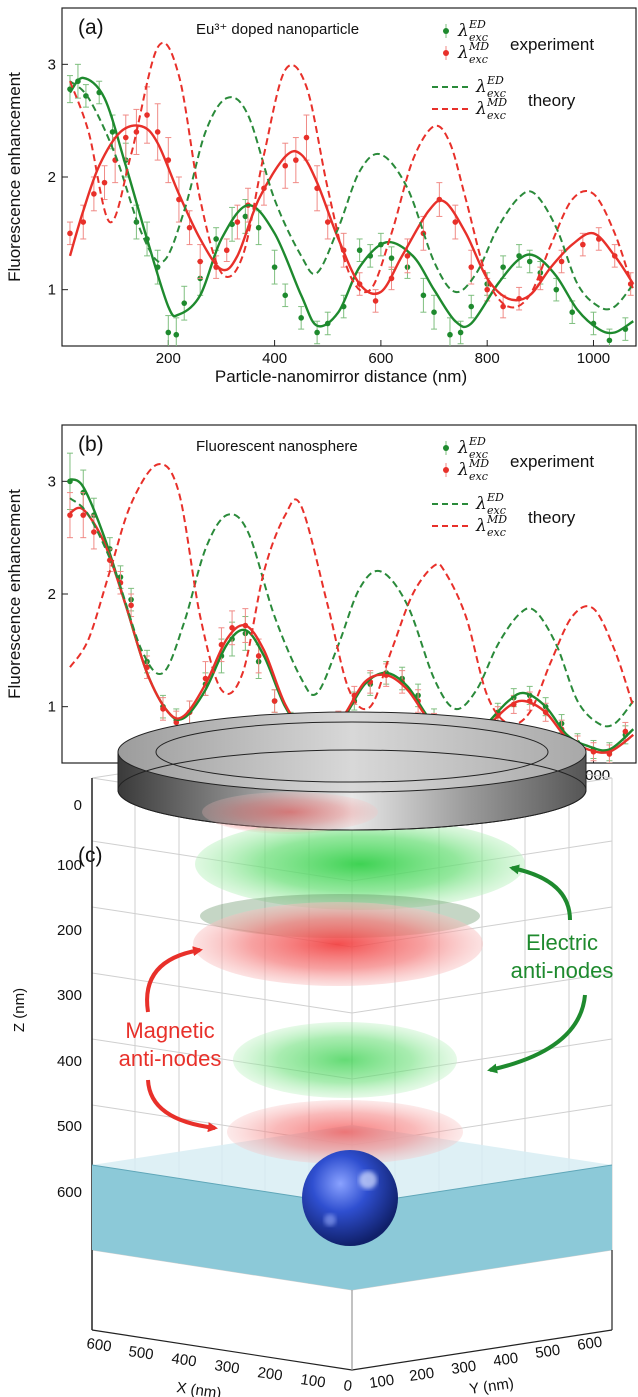 This screenshot has width=638, height=1397. I want to click on z-tick: 100, so click(69, 865).